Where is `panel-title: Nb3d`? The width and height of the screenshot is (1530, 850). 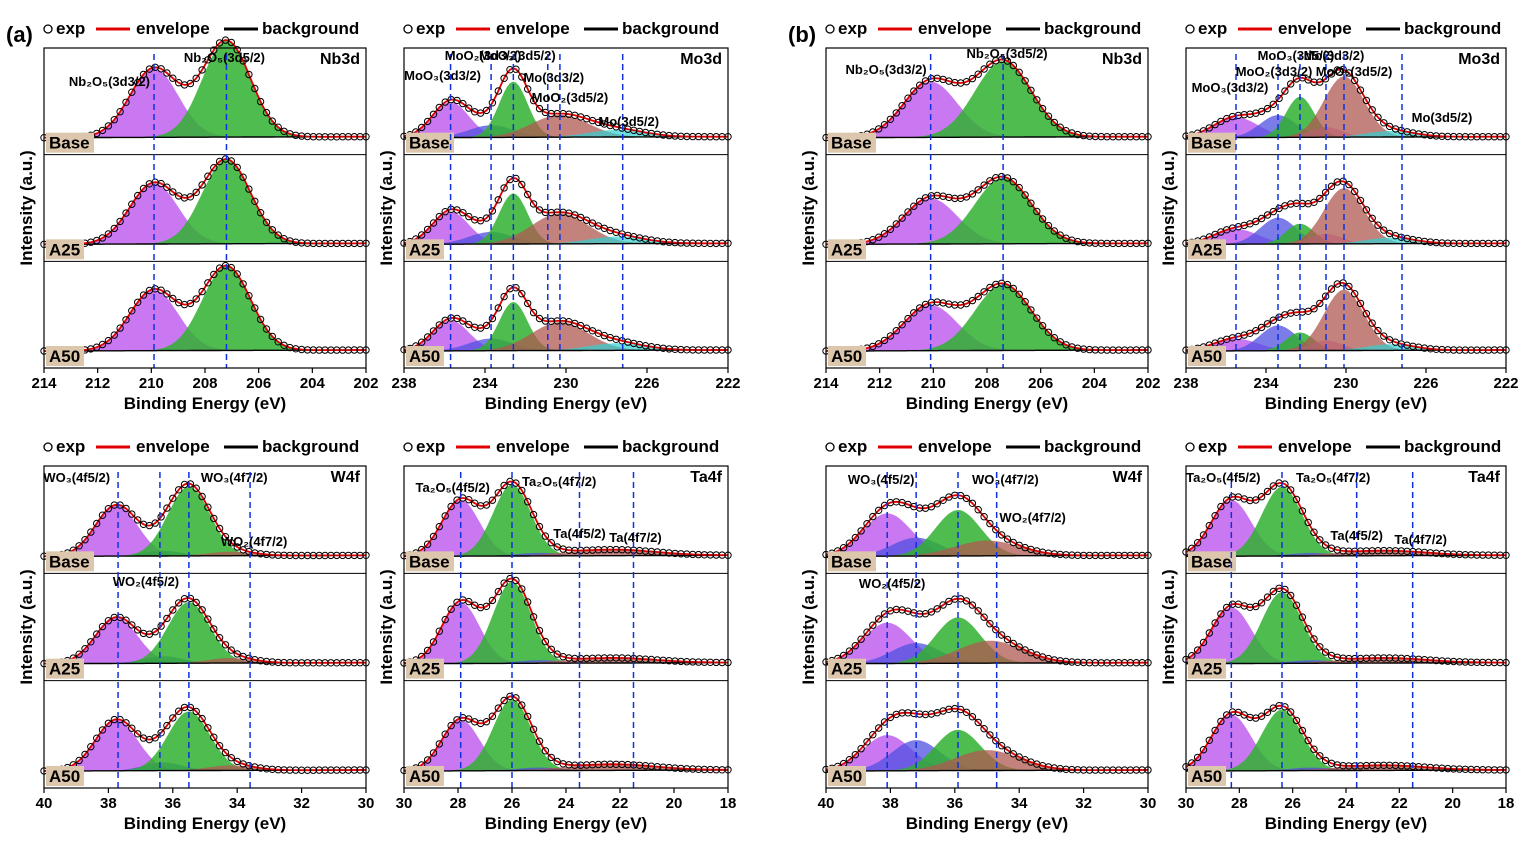
panel-title: Nb3d is located at coordinates (1122, 59).